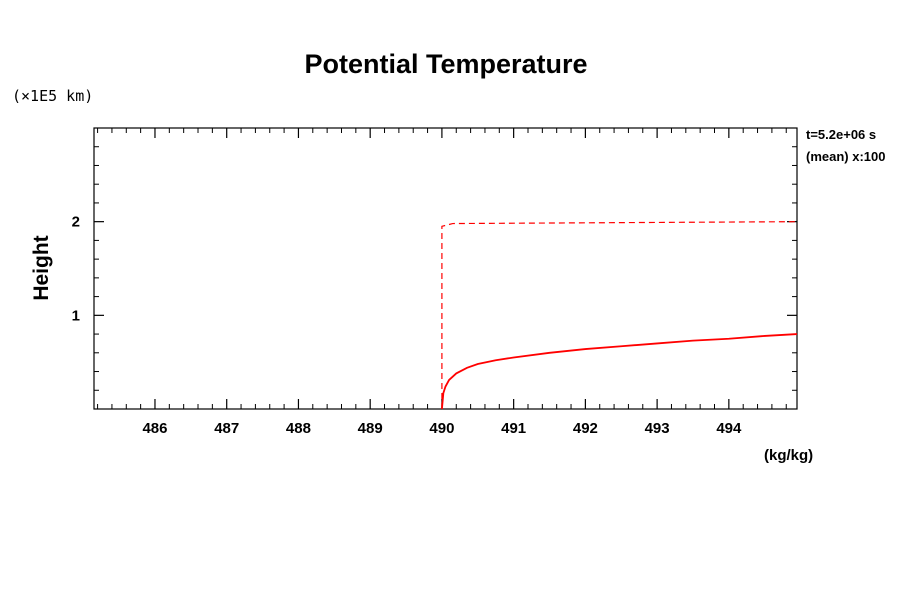 The image size is (900, 600). What do you see at coordinates (788, 455) in the screenshot?
I see `x-unit-label: (kg/kg)` at bounding box center [788, 455].